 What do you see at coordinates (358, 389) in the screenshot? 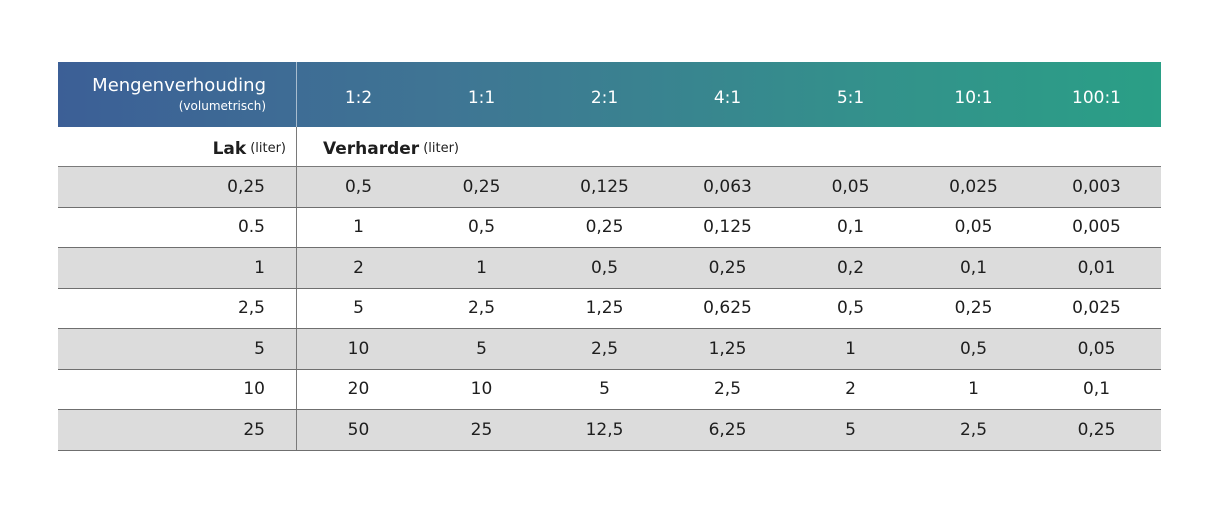
I see `verharder-value-cell: 20` at bounding box center [358, 389].